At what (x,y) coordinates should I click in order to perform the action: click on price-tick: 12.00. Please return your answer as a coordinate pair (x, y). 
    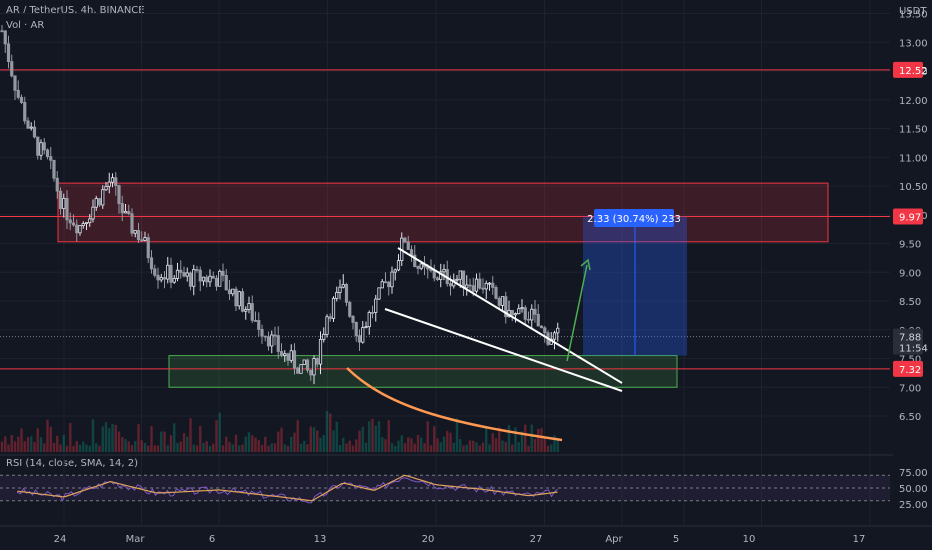
    Looking at the image, I should click on (913, 101).